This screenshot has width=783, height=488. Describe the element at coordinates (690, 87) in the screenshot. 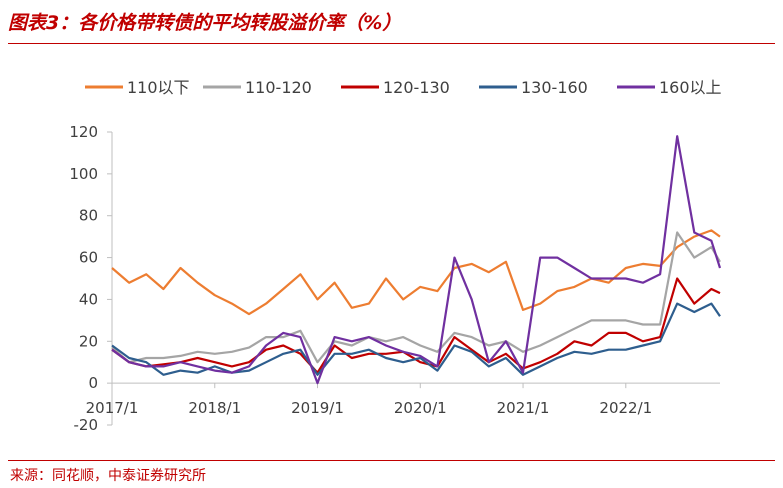

I see `legend-label-5: 160以上` at that location.